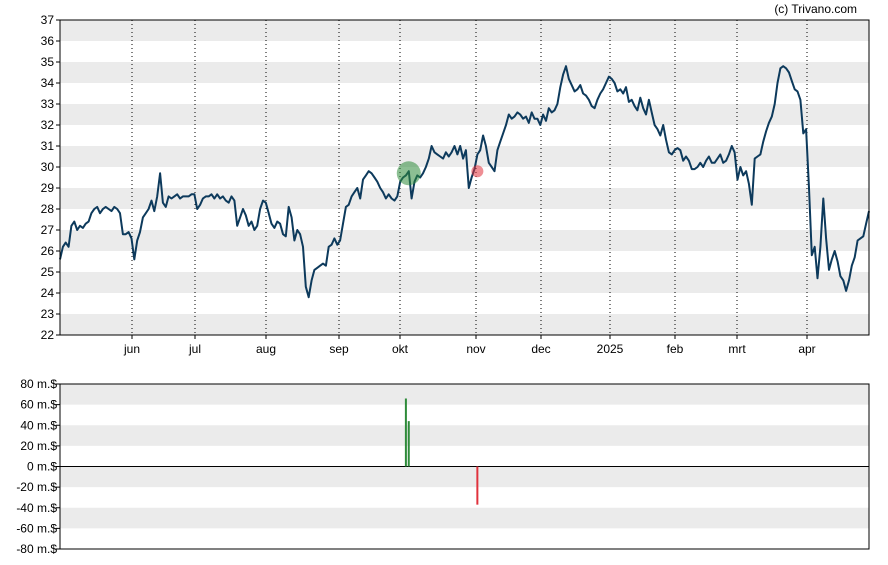 This screenshot has width=888, height=565. I want to click on y-tick-label: -20 m.$, so click(36, 487).